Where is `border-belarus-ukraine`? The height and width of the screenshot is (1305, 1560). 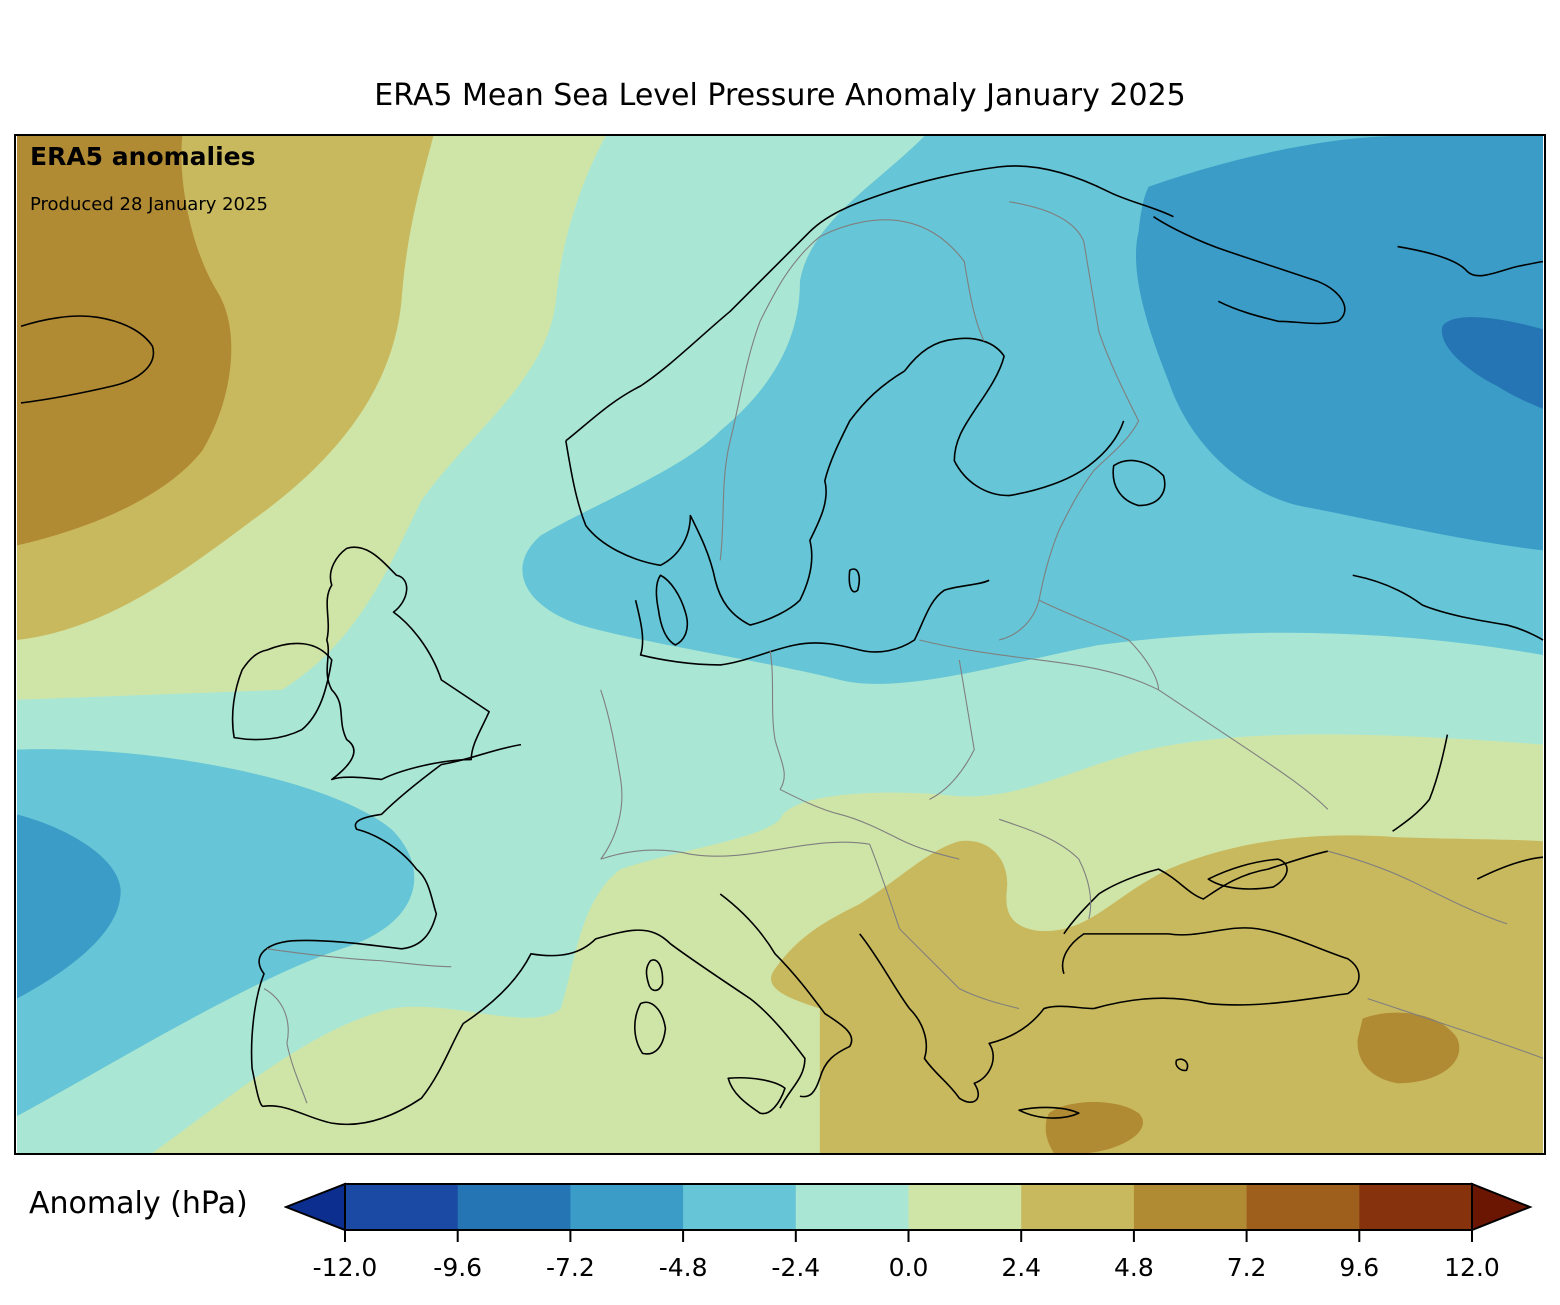
border-belarus-ukraine is located at coordinates (1039, 665).